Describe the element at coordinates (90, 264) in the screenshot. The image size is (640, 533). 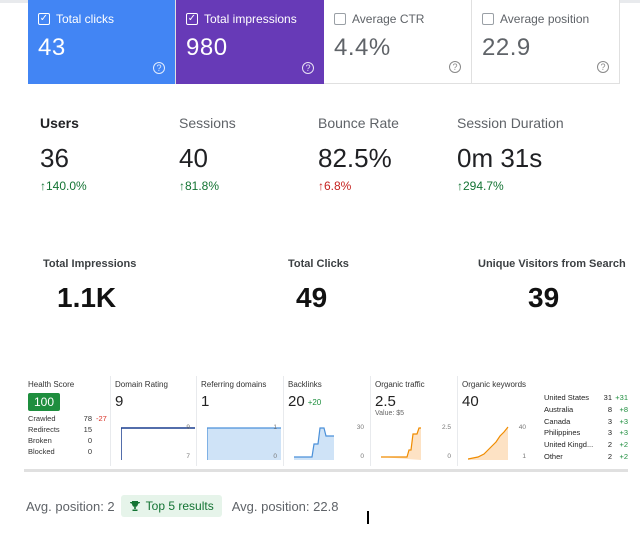
I see `total-label: Total Impressions` at that location.